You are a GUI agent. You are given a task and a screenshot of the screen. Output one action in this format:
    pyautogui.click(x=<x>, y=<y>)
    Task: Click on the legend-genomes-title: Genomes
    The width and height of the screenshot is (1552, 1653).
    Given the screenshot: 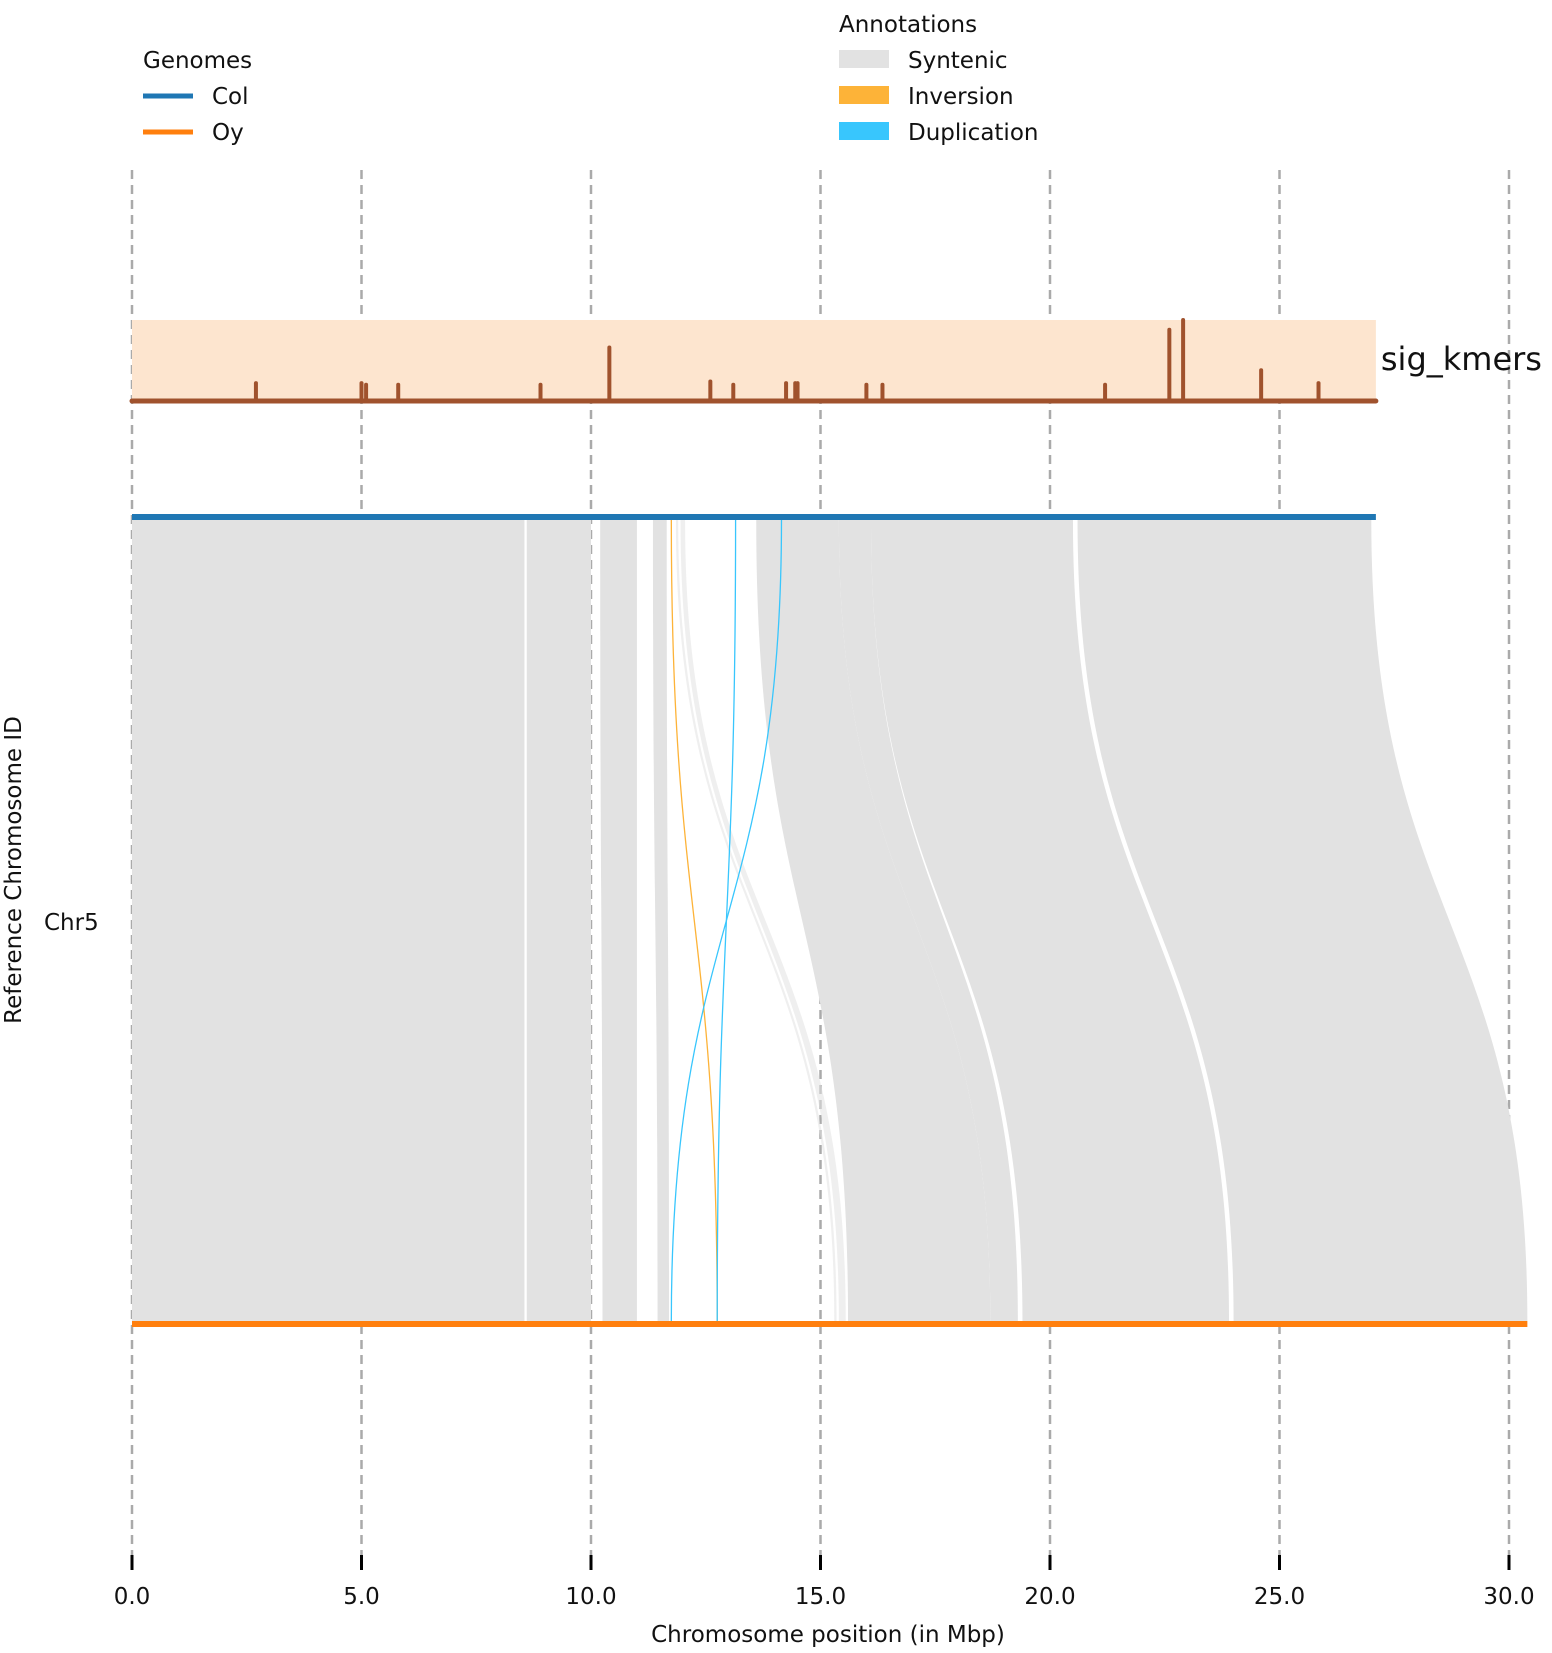 What is the action you would take?
    pyautogui.click(x=197, y=61)
    